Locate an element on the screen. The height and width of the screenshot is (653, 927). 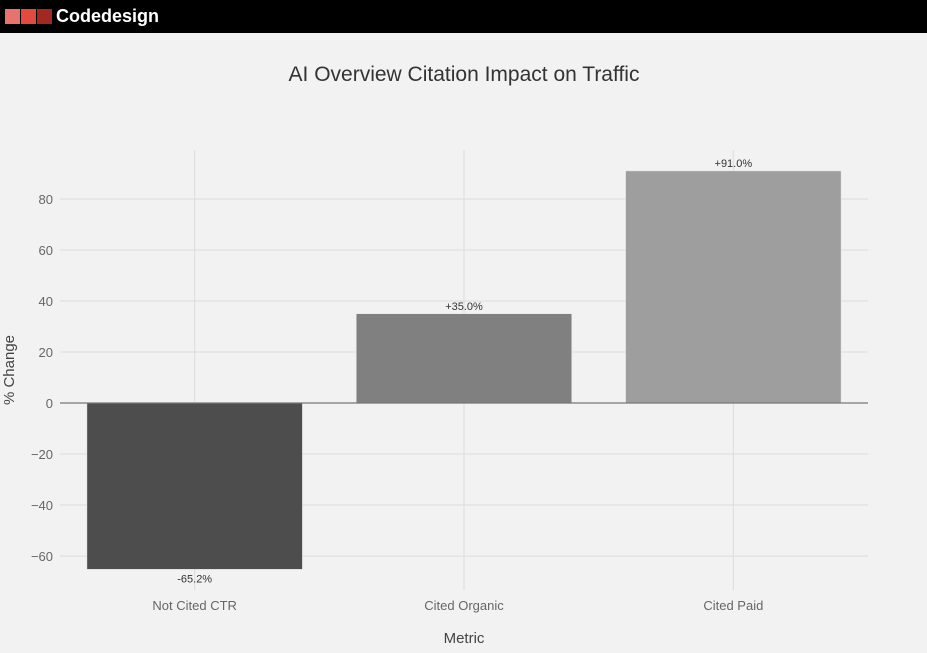
x-tick-label: Not Cited CTR is located at coordinates (194, 605).